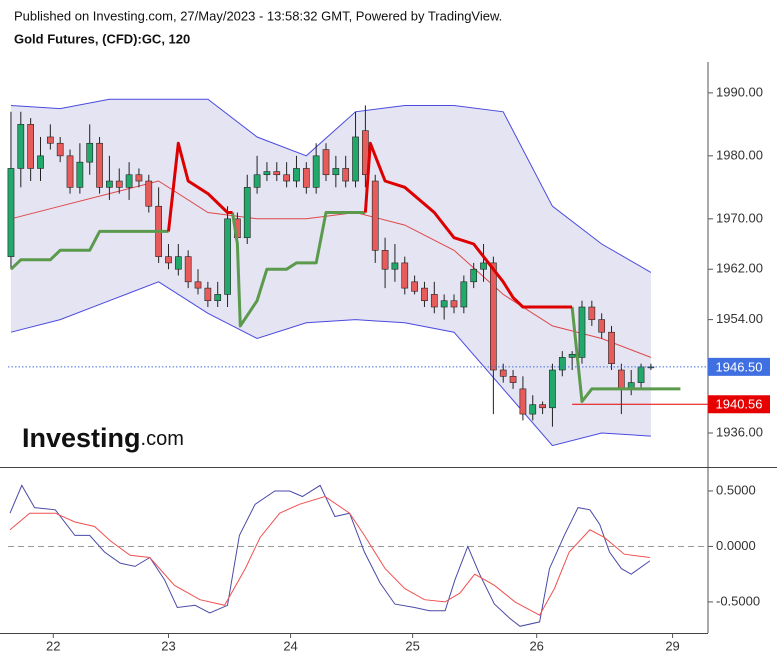 This screenshot has height=662, width=777. I want to click on x-tick-label: 29, so click(672, 645).